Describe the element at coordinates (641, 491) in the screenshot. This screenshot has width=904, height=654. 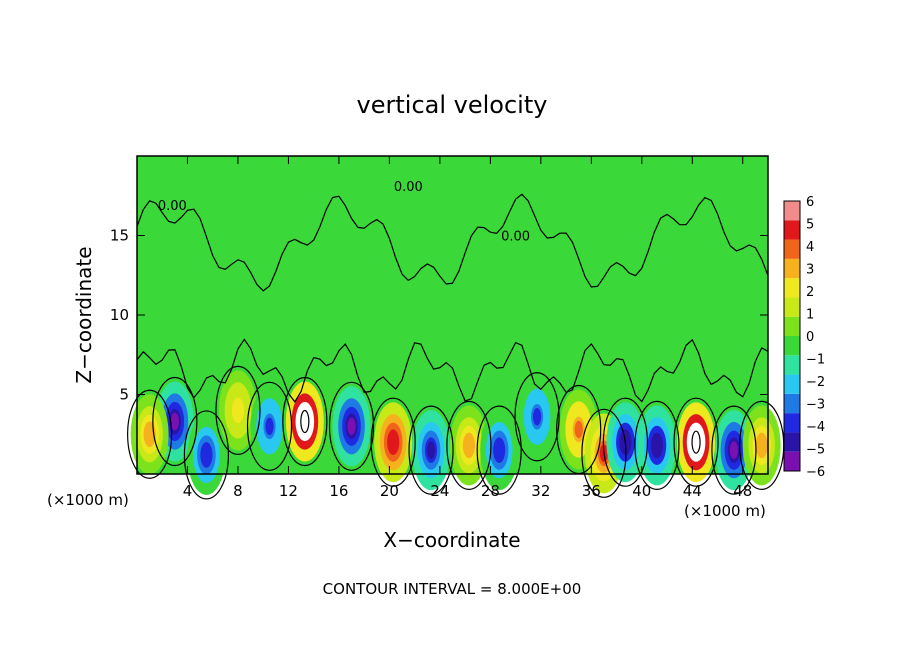
I see `x-tick-label: 40` at that location.